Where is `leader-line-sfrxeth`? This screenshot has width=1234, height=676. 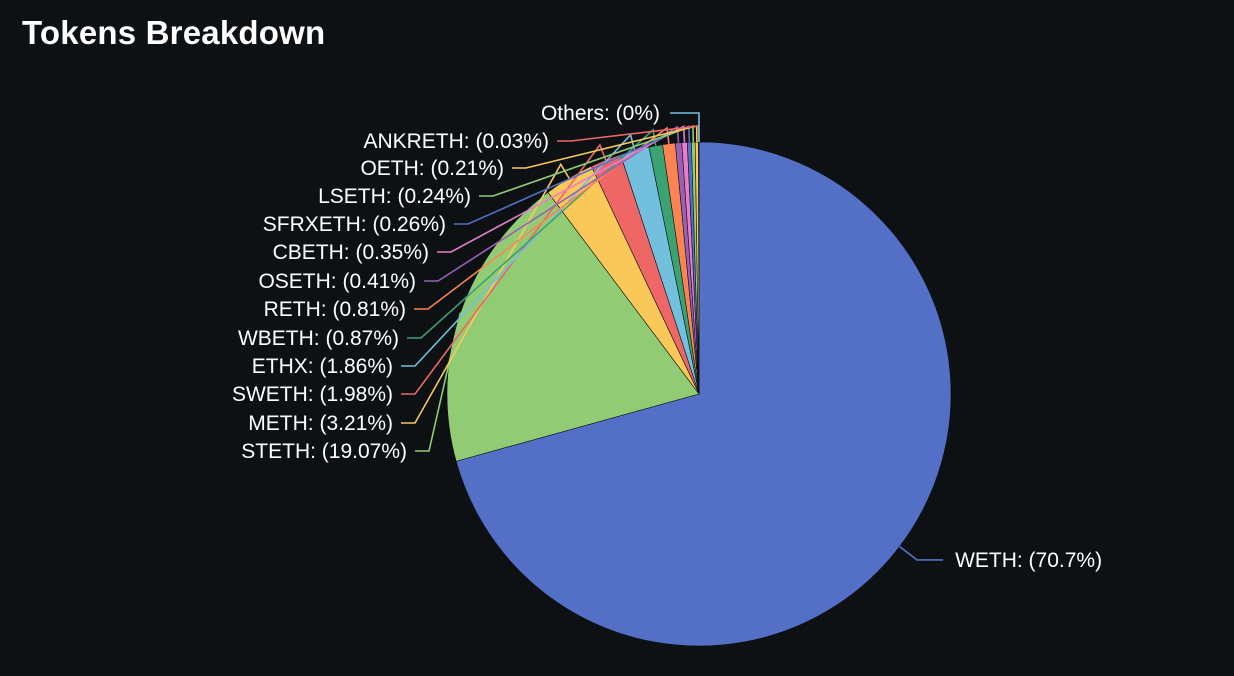 leader-line-sfrxeth is located at coordinates (572, 174).